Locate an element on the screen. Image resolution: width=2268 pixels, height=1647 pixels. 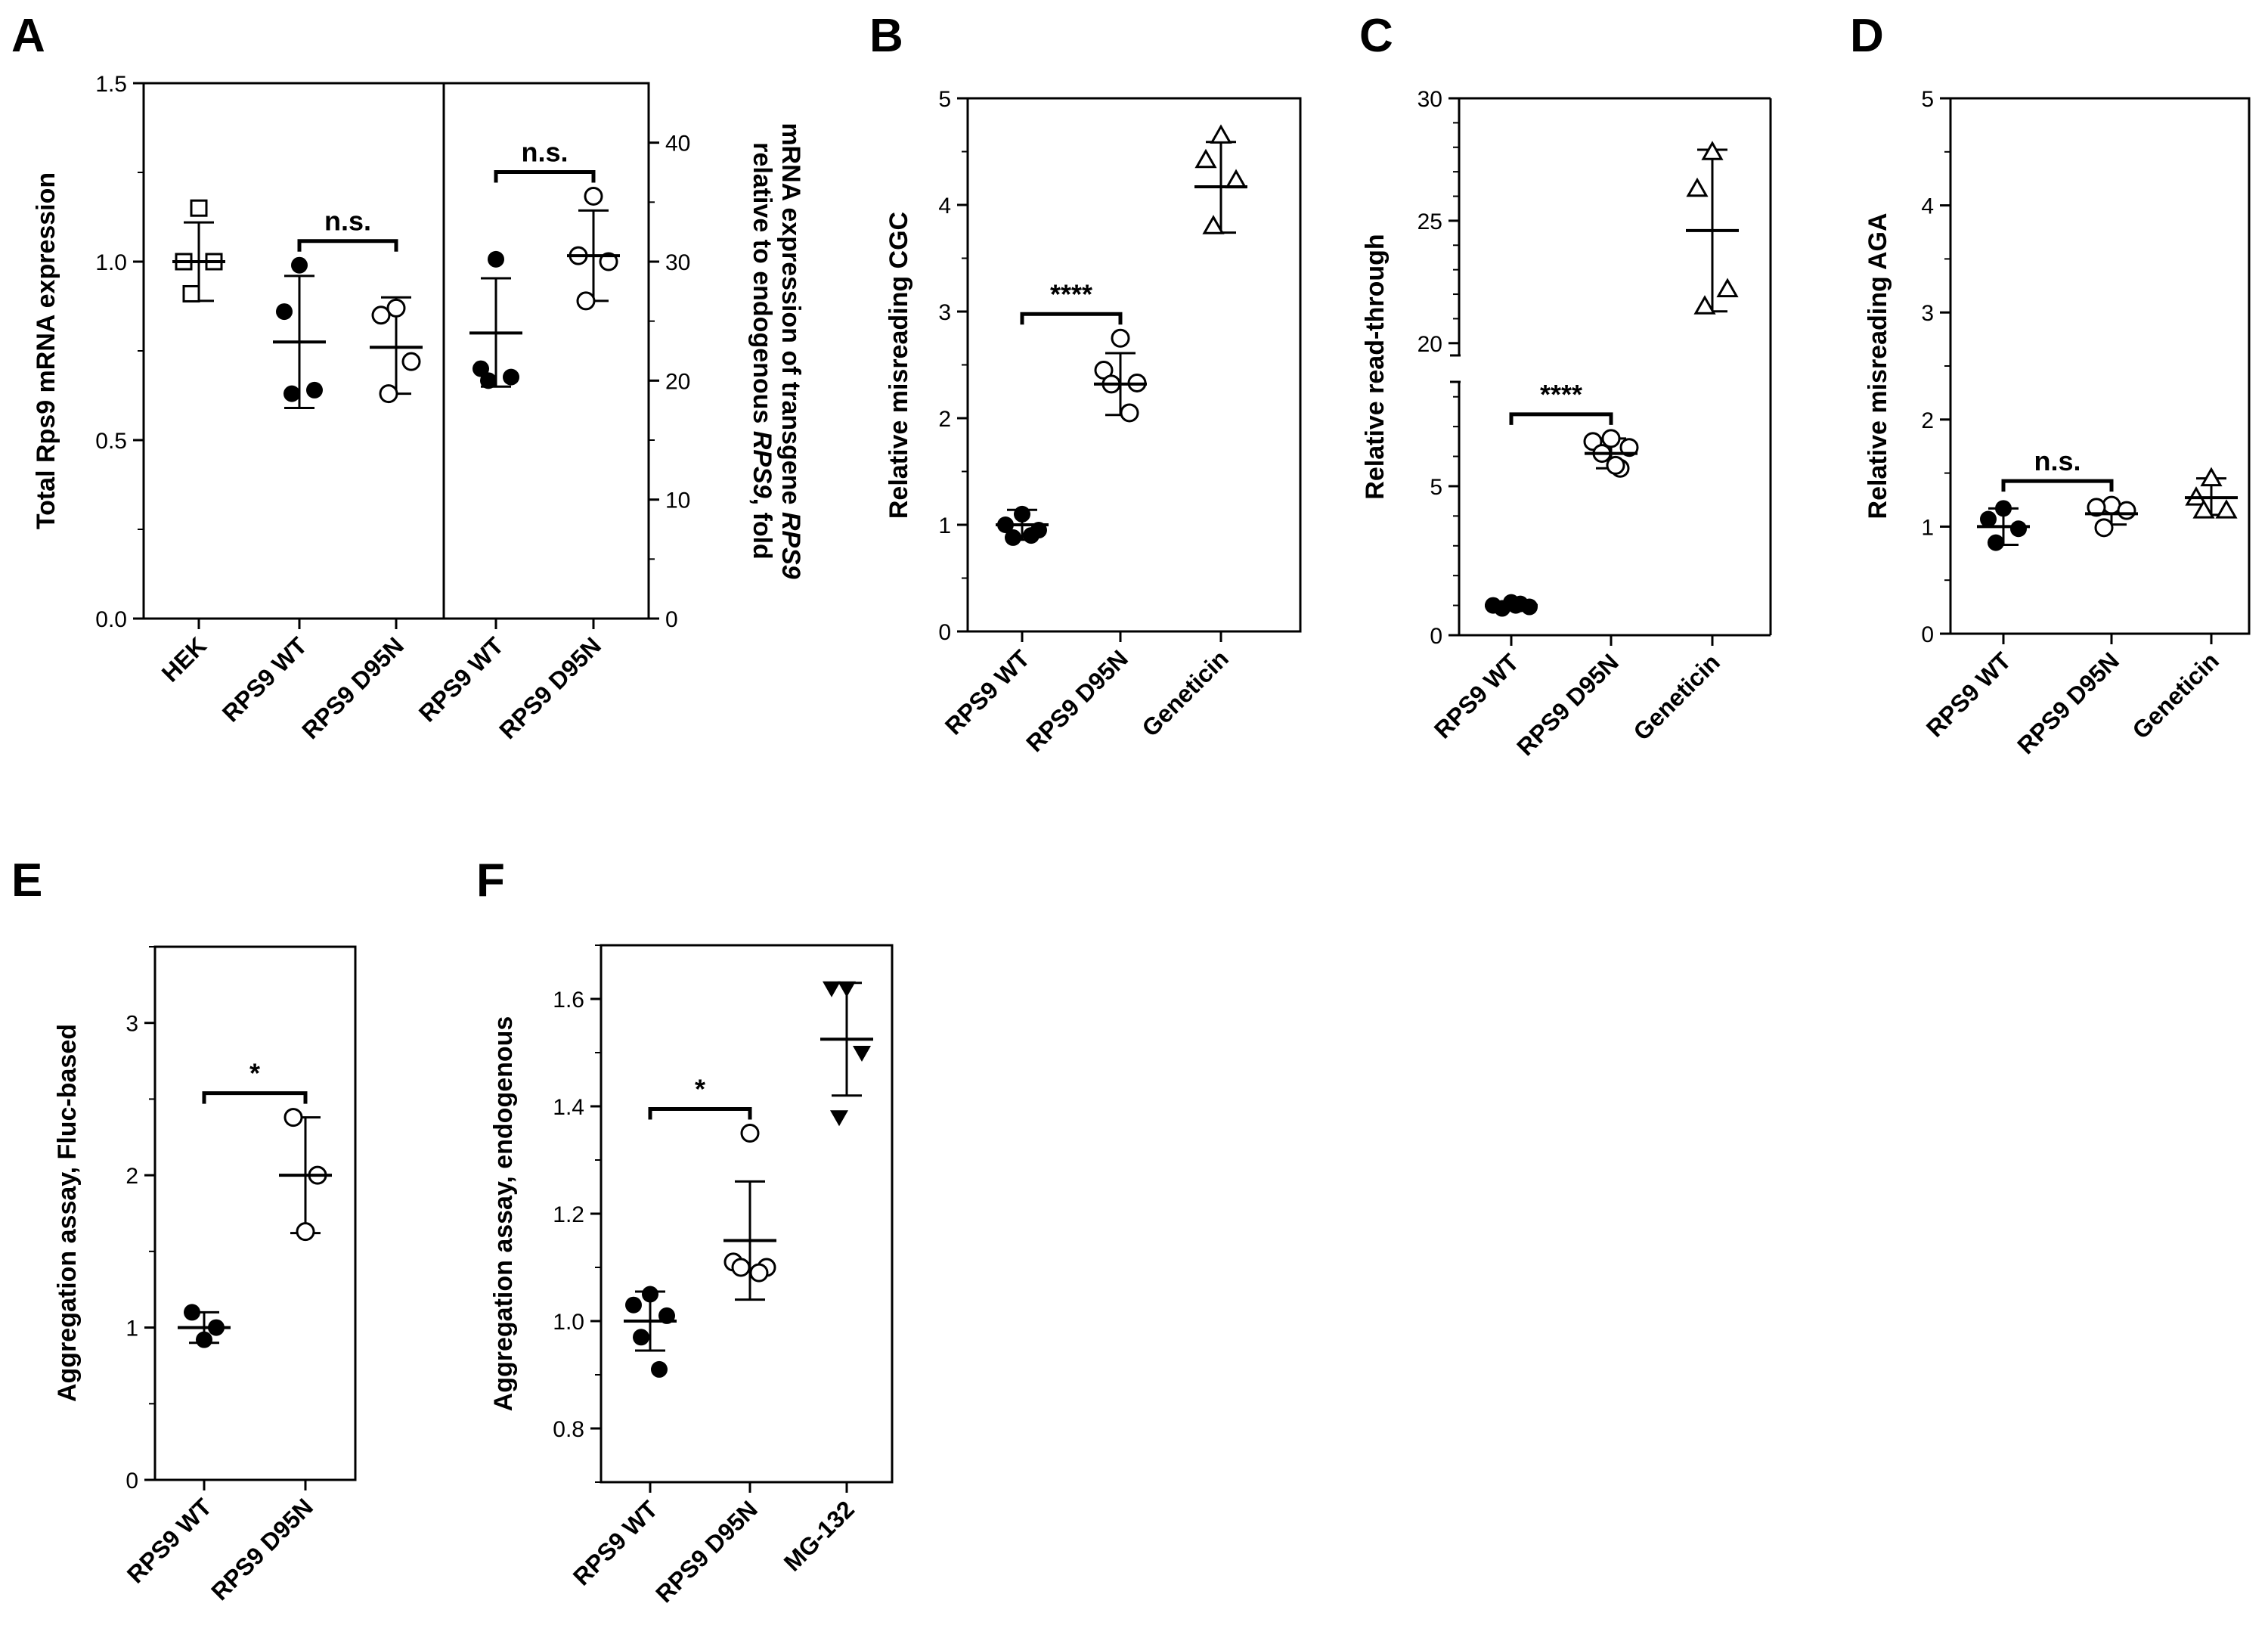
y-tick-label: 1.2 is located at coordinates (568, 1214).